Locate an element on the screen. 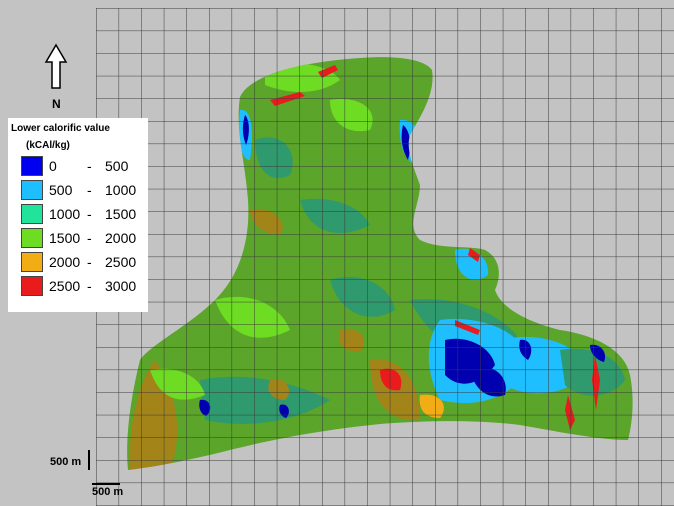 The height and width of the screenshot is (506, 674). north-label: N is located at coordinates (56, 104).